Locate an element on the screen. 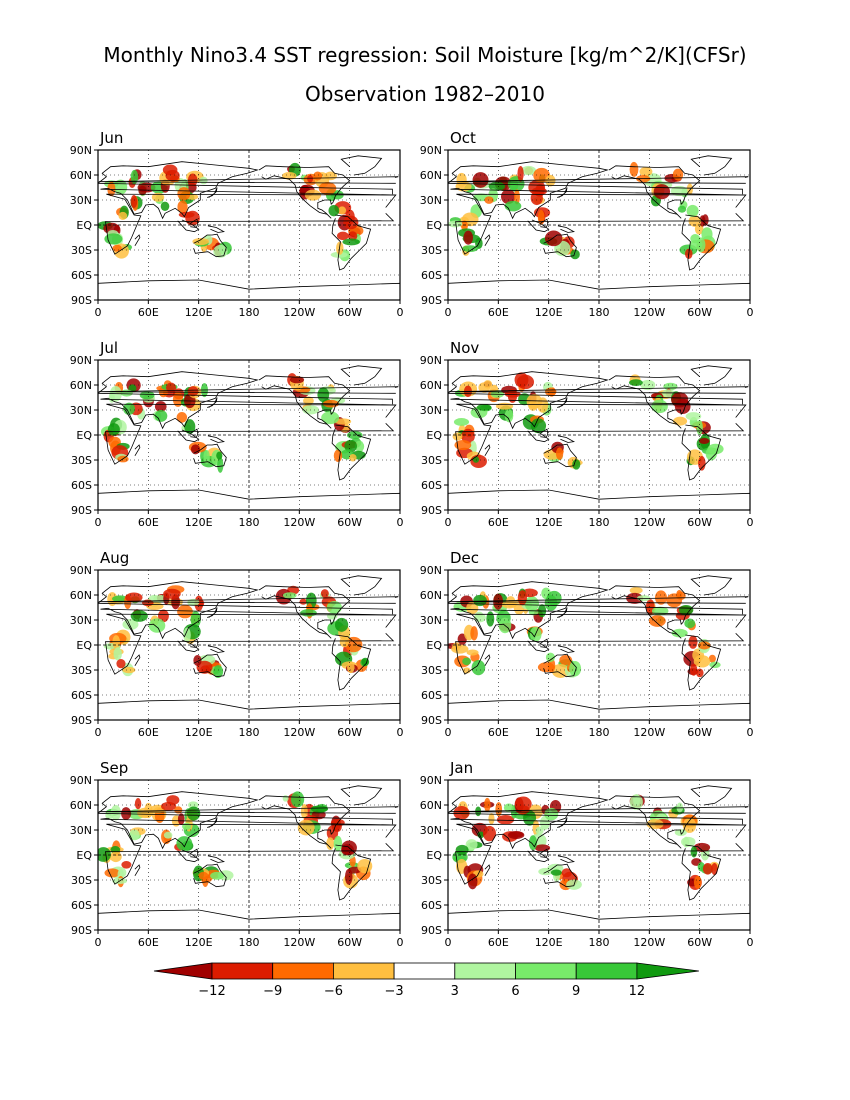 The width and height of the screenshot is (850, 1100). panel-month-label: Jan is located at coordinates (461, 768).